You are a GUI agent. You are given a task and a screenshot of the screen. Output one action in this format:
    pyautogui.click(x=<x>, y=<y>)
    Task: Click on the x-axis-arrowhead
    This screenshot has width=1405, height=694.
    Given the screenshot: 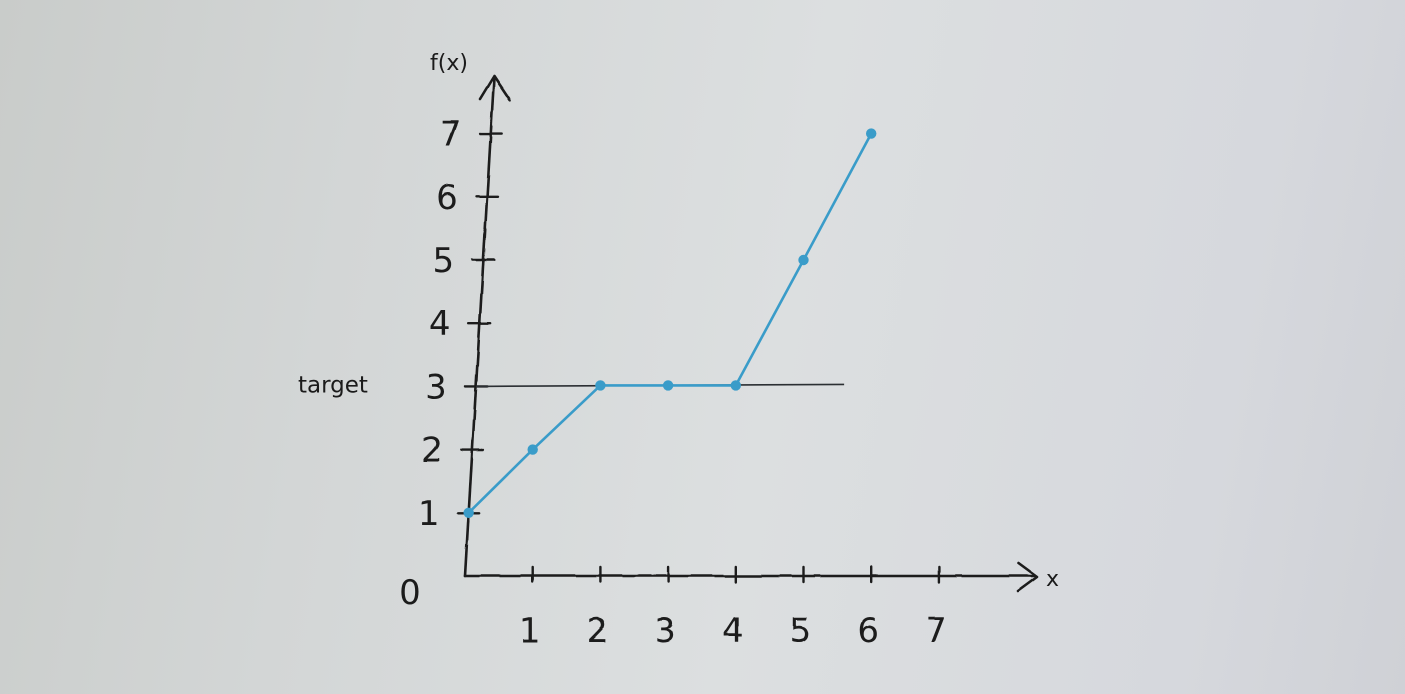 What is the action you would take?
    pyautogui.click(x=1027, y=577)
    